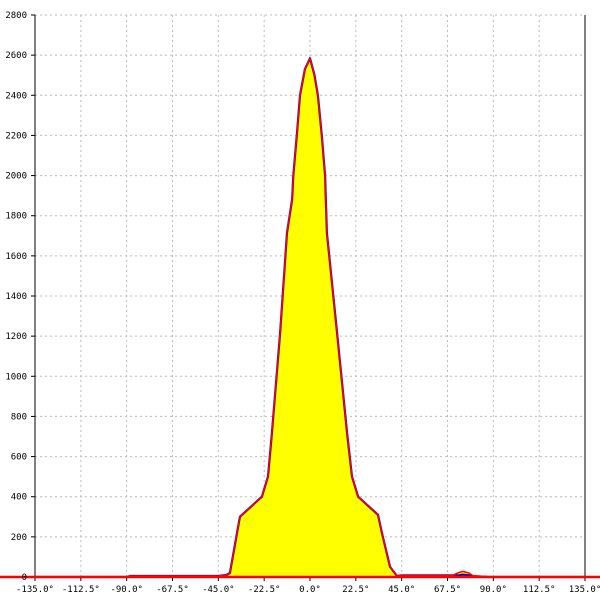  What do you see at coordinates (401, 590) in the screenshot?
I see `x-tick-label: 45.0°` at bounding box center [401, 590].